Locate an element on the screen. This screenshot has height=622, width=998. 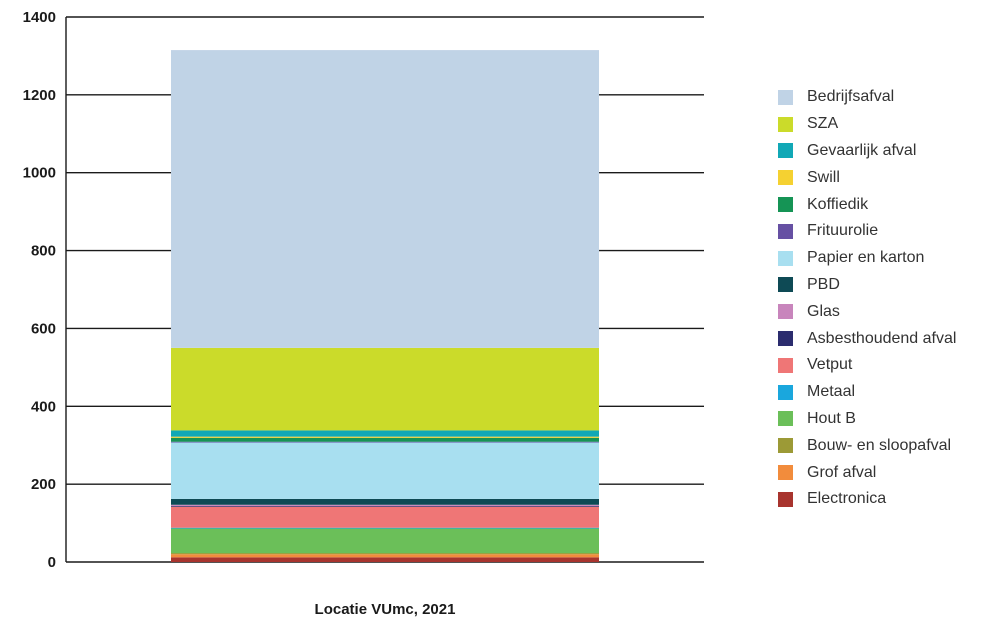
legend-item-papier-en-karton: Papier en karton is located at coordinates (867, 258).